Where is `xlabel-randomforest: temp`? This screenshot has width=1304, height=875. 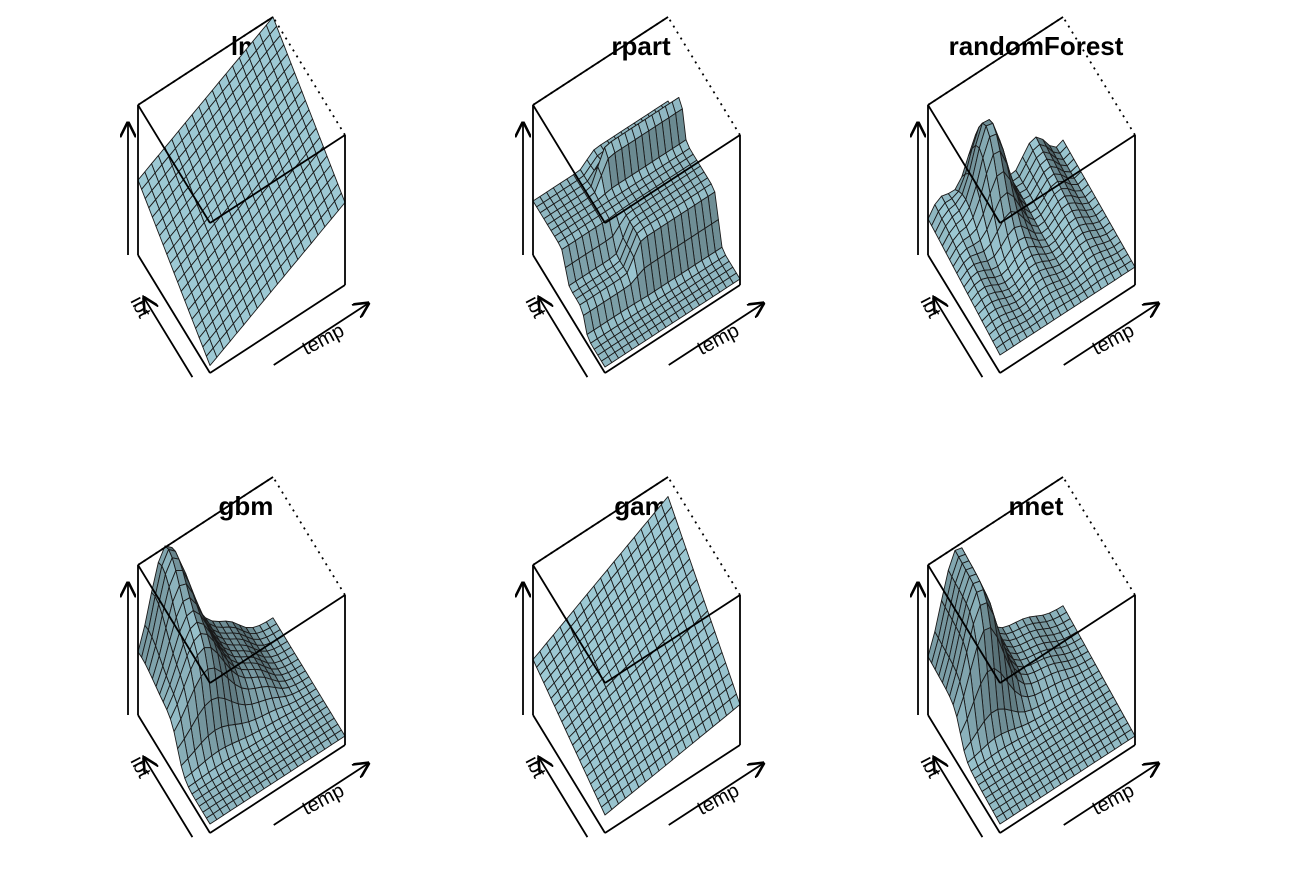 xlabel-randomforest: temp is located at coordinates (1113, 340).